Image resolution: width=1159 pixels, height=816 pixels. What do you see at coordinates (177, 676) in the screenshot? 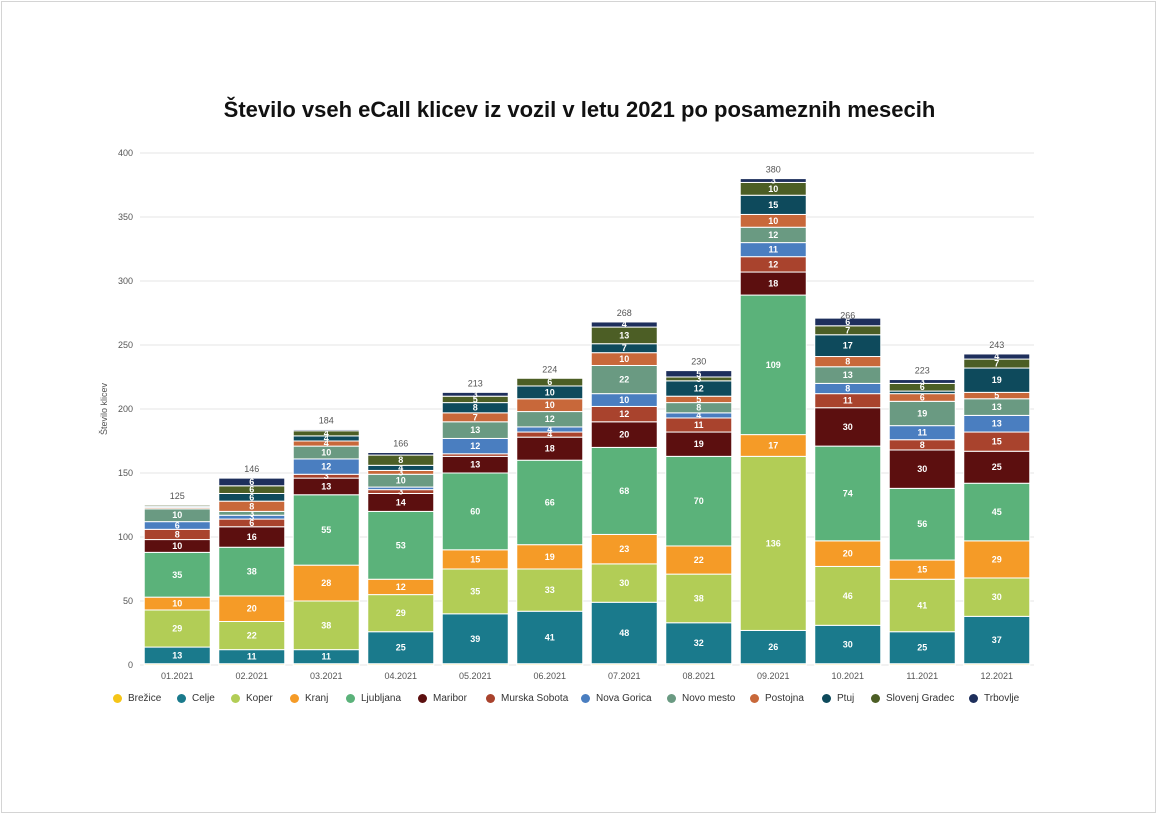
I see `x-tick-label: 01.2021` at bounding box center [177, 676].